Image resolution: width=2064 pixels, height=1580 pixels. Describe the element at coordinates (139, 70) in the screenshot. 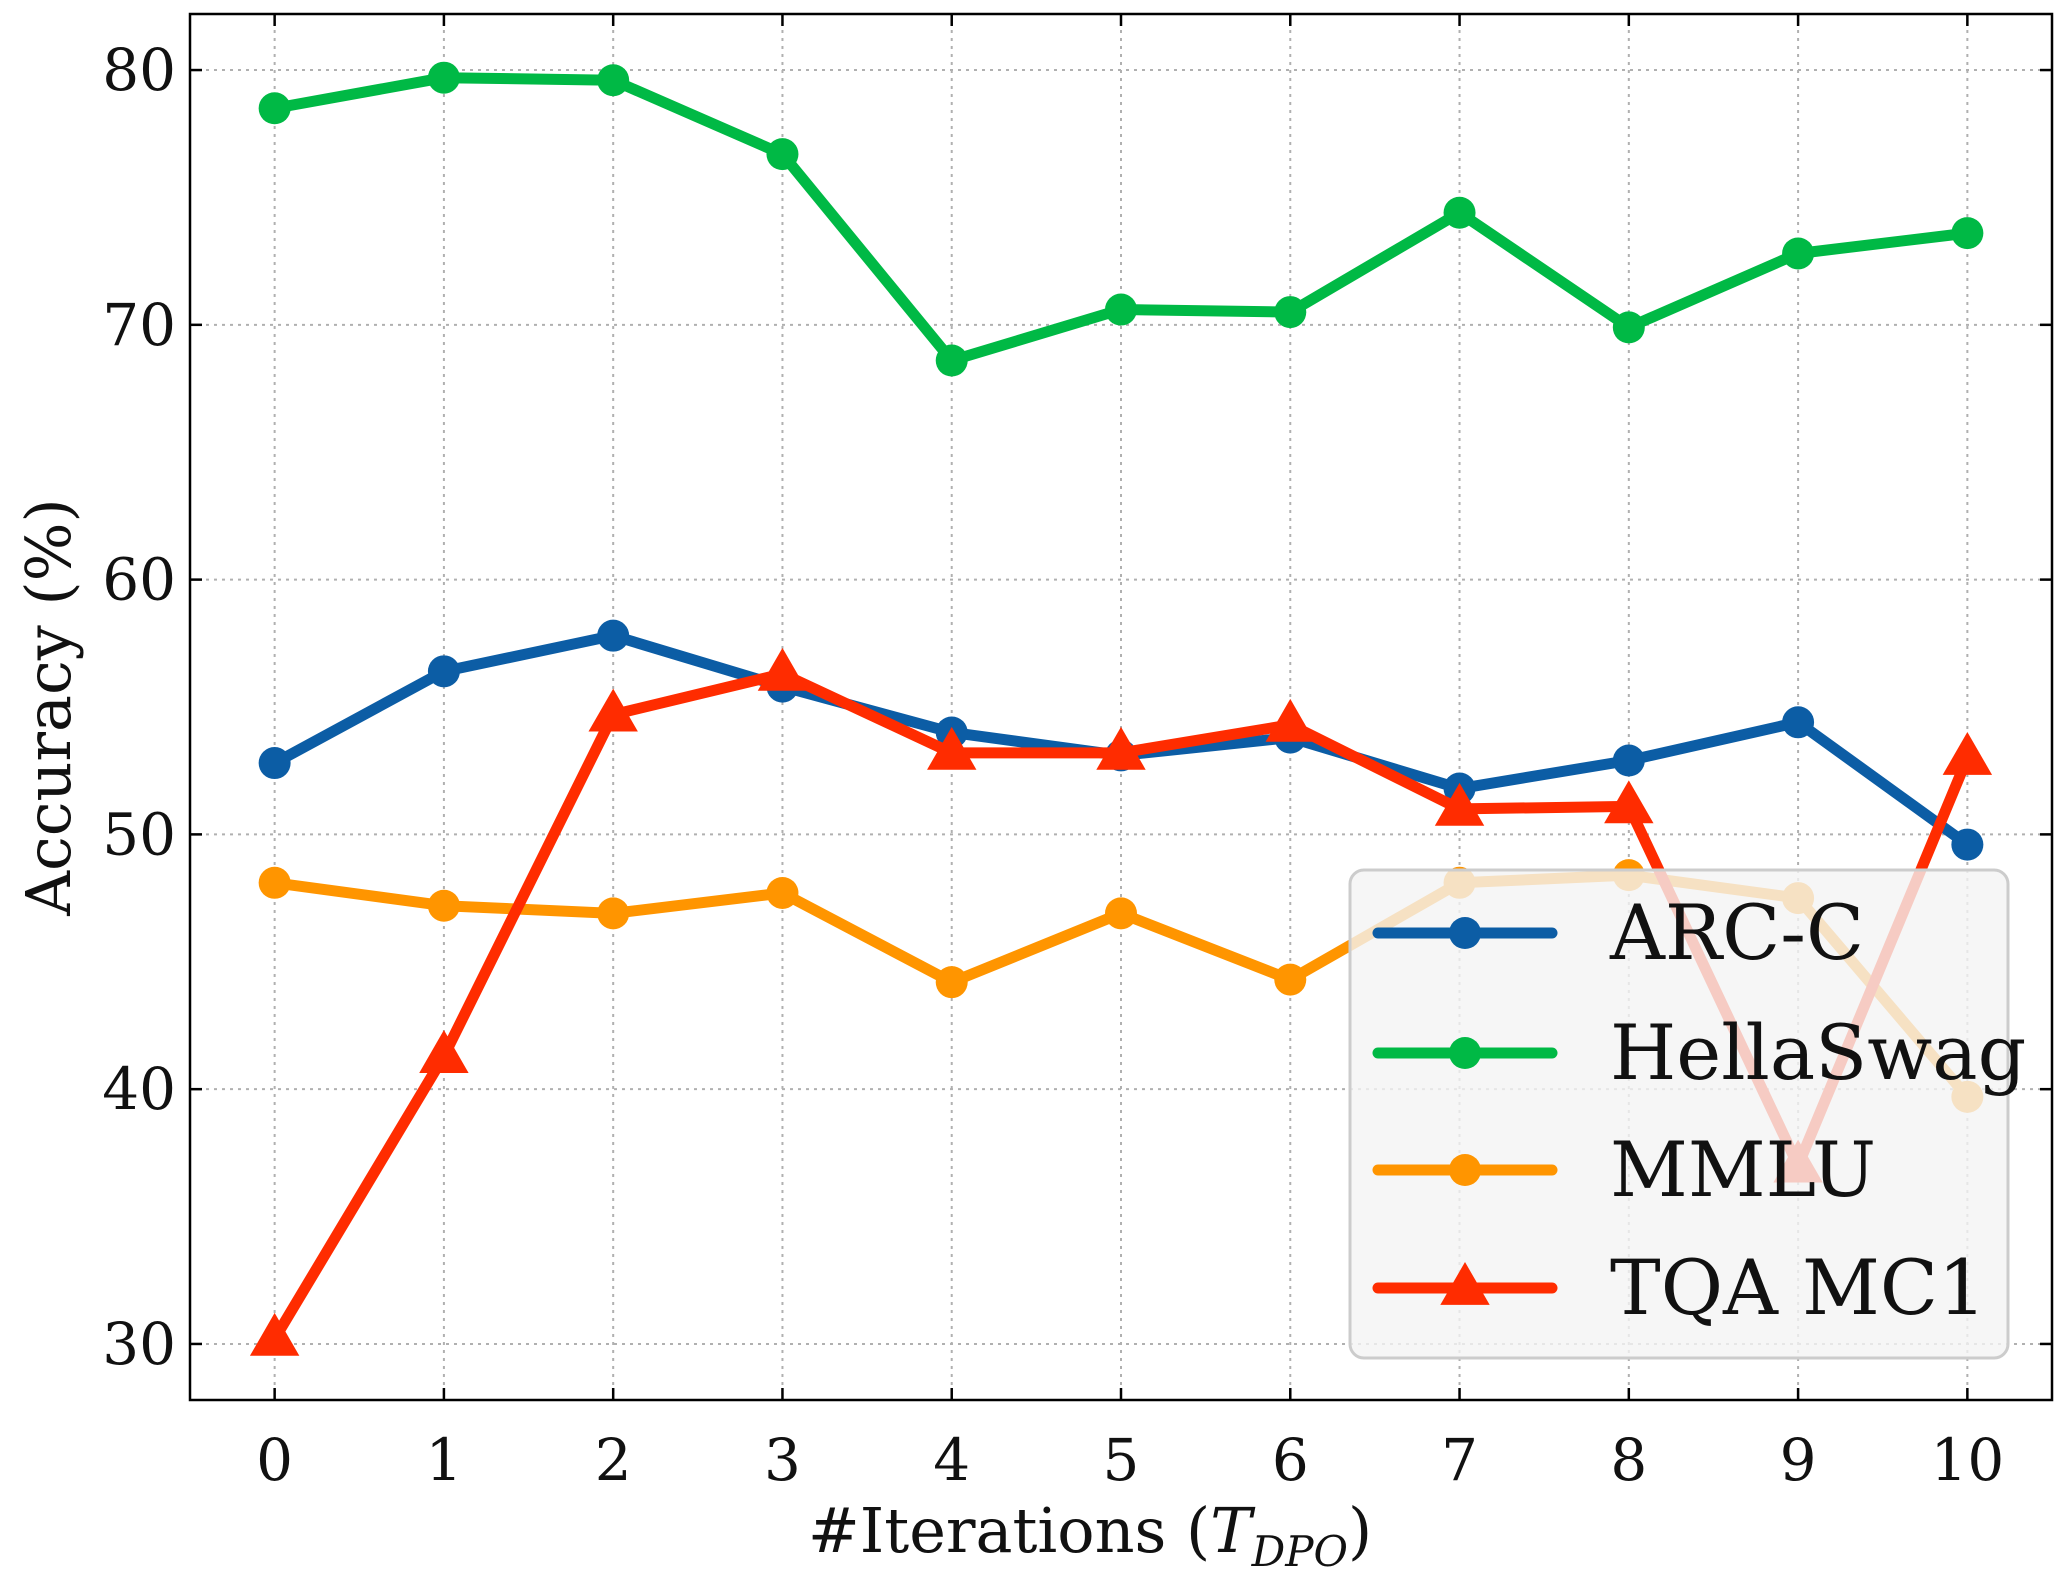

I see `y-tick-label: 80` at that location.